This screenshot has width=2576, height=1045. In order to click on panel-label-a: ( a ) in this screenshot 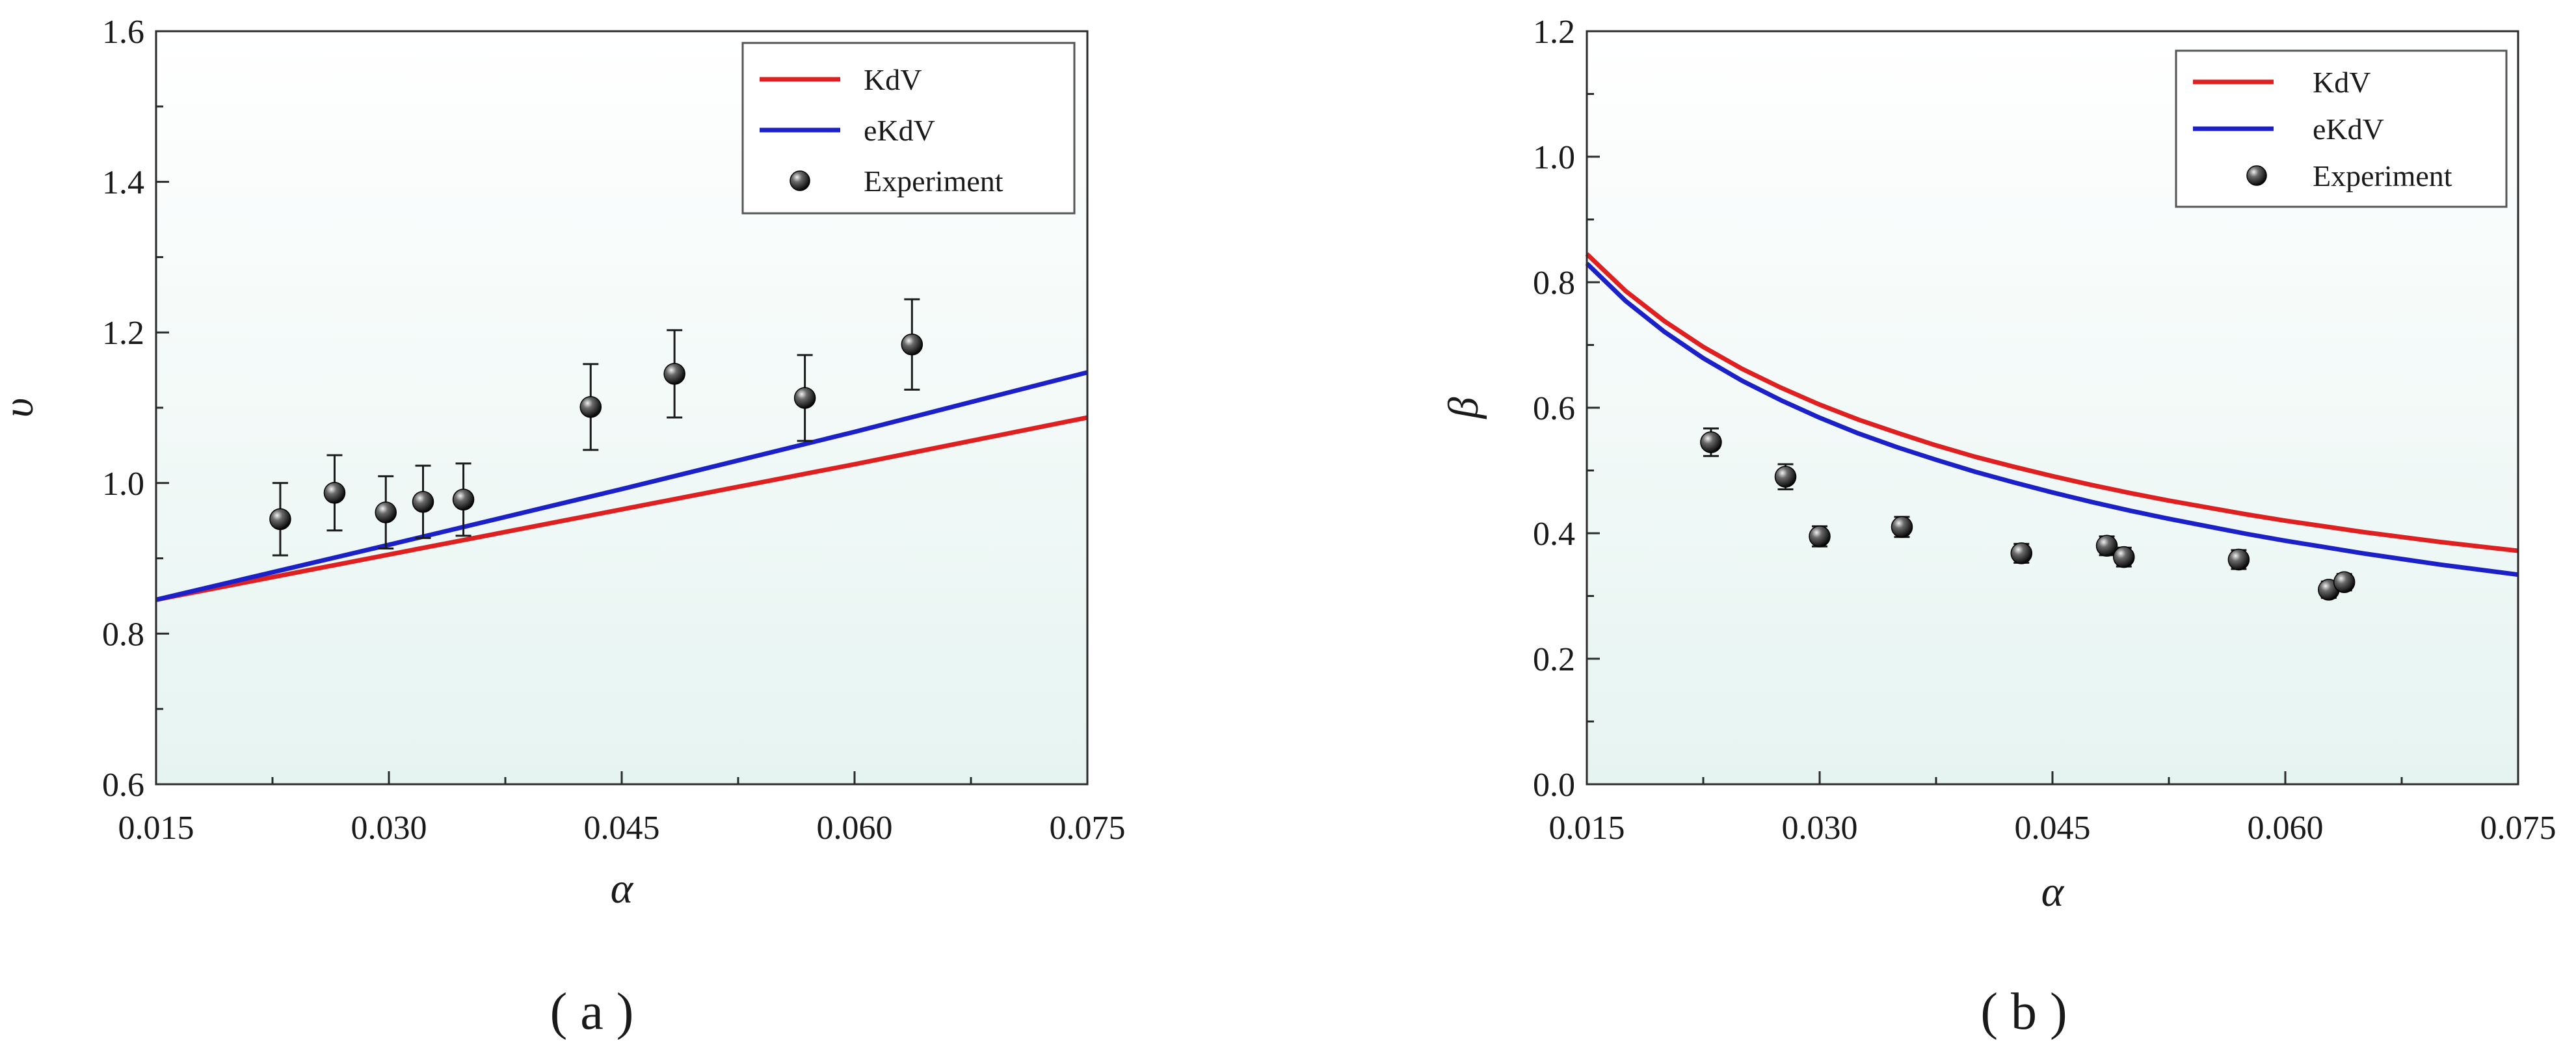, I will do `click(592, 1012)`.